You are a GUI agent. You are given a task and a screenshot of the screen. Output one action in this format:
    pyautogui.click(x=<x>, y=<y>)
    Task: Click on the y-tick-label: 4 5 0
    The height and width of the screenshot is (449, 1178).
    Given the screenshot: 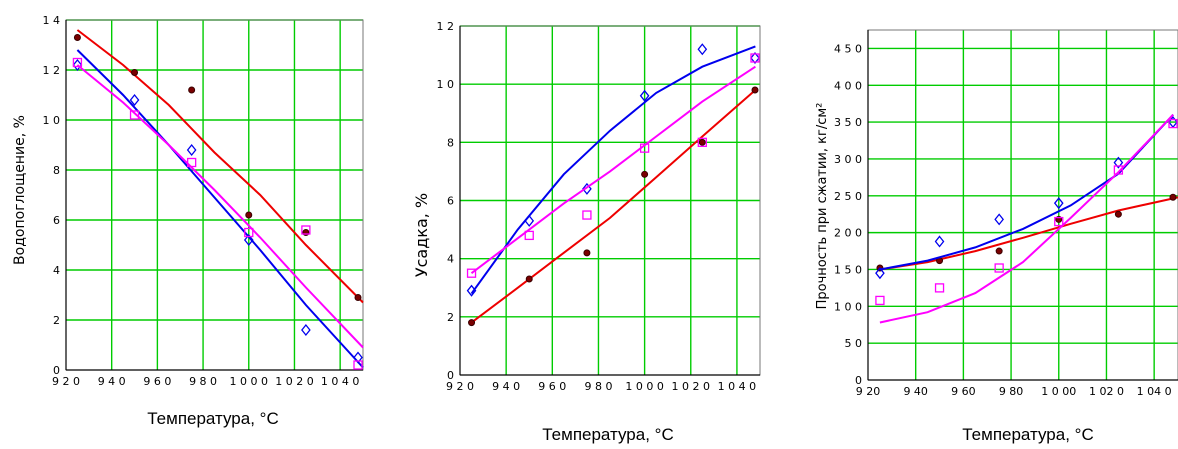 What is the action you would take?
    pyautogui.click(x=848, y=48)
    